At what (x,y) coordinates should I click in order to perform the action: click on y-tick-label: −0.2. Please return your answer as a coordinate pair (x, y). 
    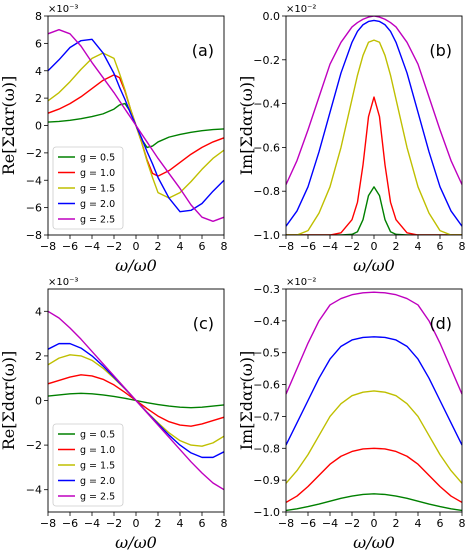
    Looking at the image, I should click on (266, 60).